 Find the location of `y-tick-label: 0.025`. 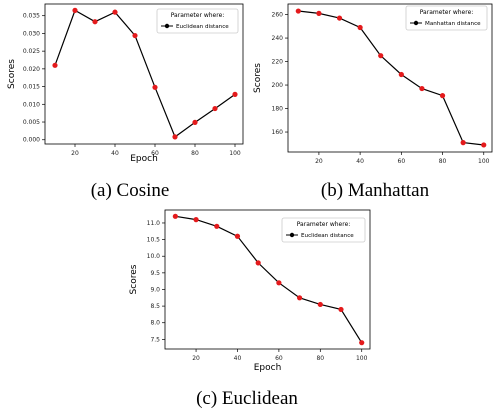

y-tick-label: 0.025 is located at coordinates (31, 51).